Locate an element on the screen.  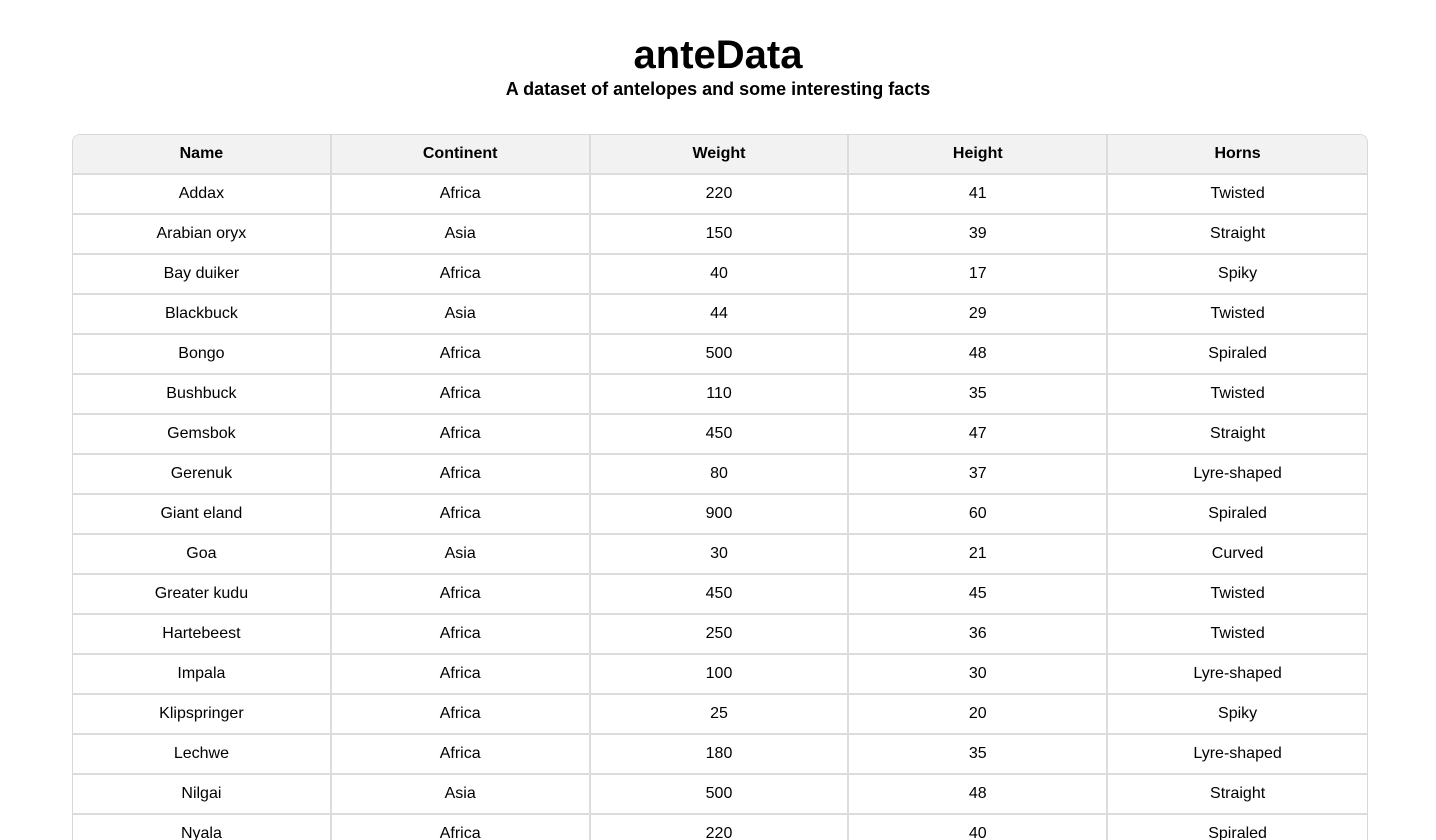
table-row: Giant eland Africa 900 60 Spiraled is located at coordinates (720, 515).